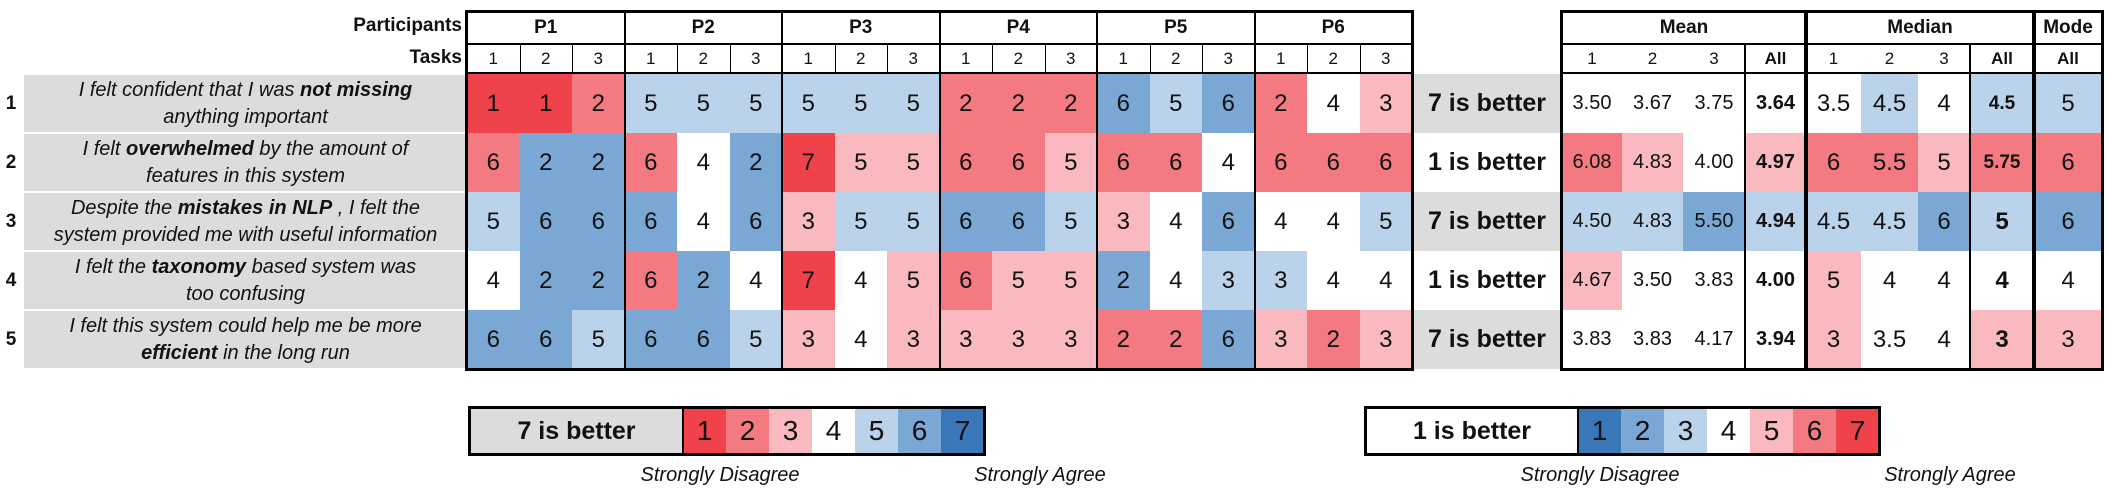 The width and height of the screenshot is (2108, 496). I want to click on question-fragment: in the long run, so click(286, 352).